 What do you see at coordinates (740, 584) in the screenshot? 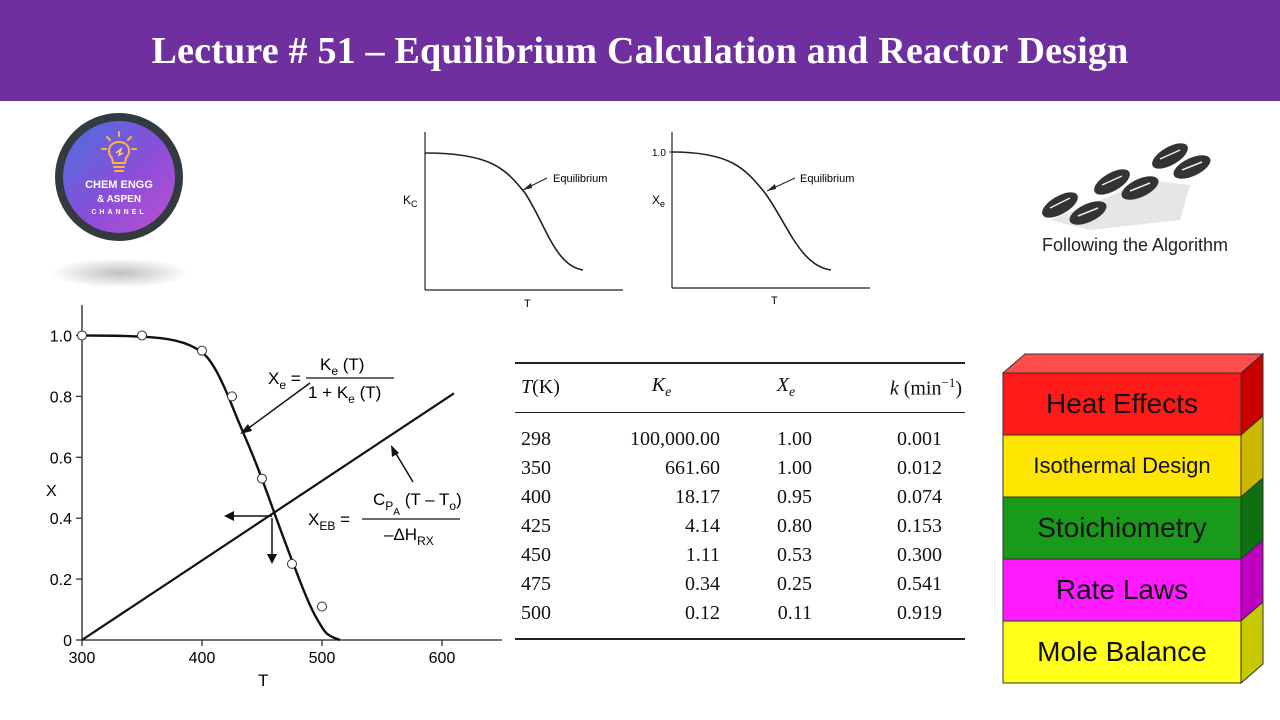
I see `table-row: 475 0.34 0.25 0.541` at bounding box center [740, 584].